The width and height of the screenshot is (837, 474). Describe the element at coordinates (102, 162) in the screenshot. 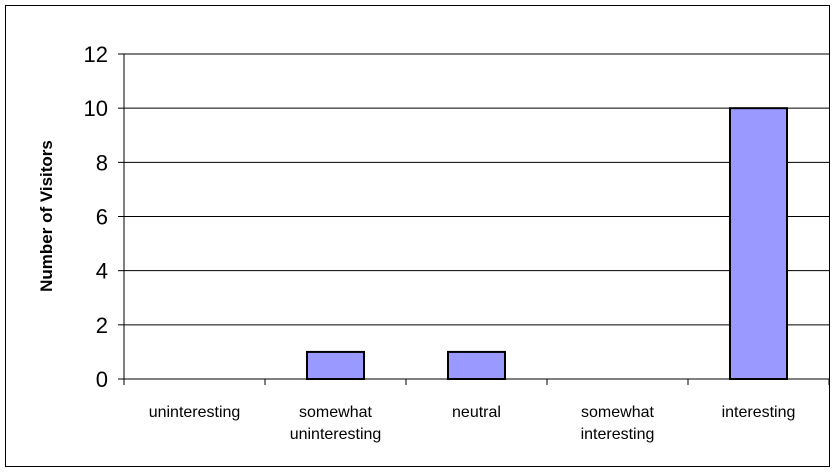

I see `y-tick-label: 8` at that location.